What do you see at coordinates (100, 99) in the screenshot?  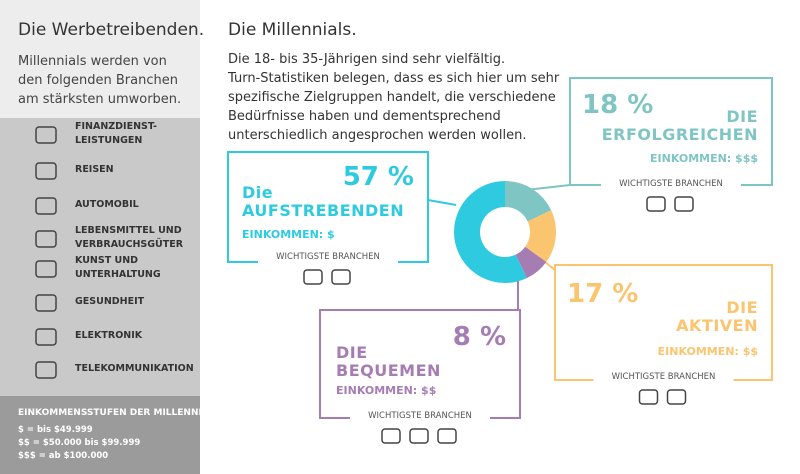 I see `sidebar-intro: am stärksten umworben.` at bounding box center [100, 99].